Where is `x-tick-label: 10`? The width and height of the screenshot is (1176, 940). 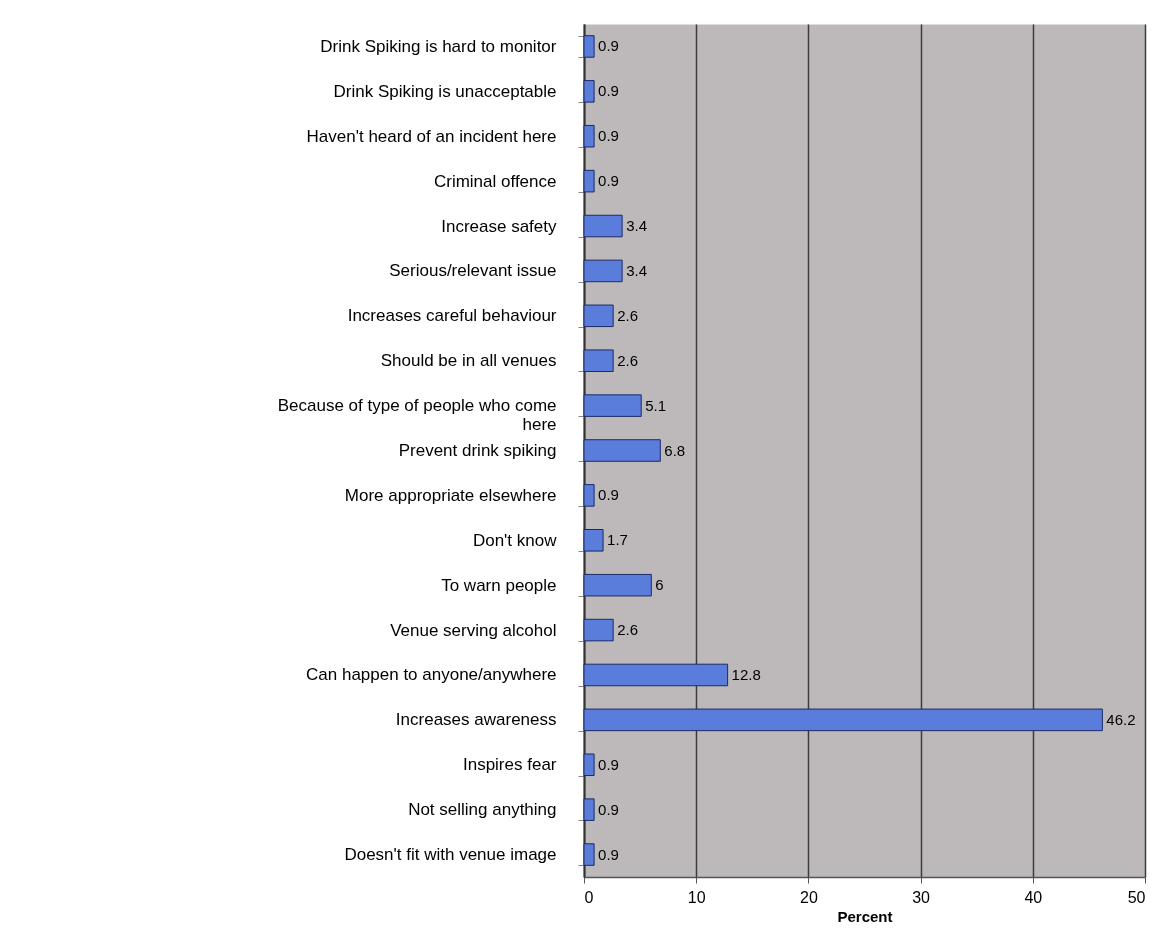 x-tick-label: 10 is located at coordinates (696, 897).